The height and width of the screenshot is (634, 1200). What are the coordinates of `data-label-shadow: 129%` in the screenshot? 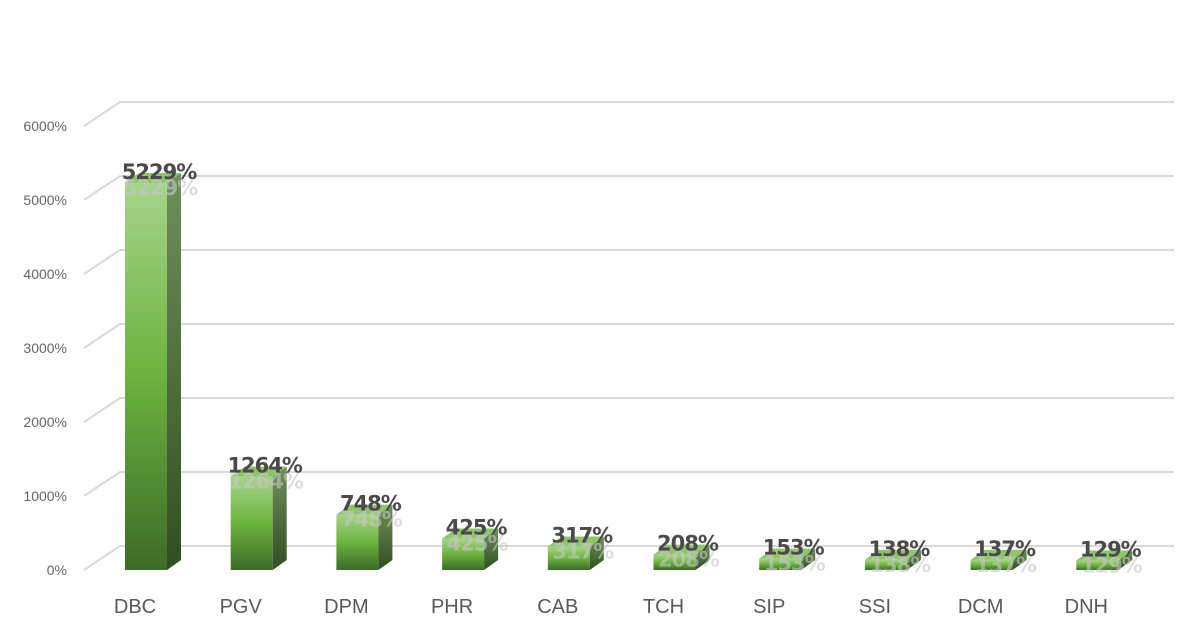 It's located at (1112, 565).